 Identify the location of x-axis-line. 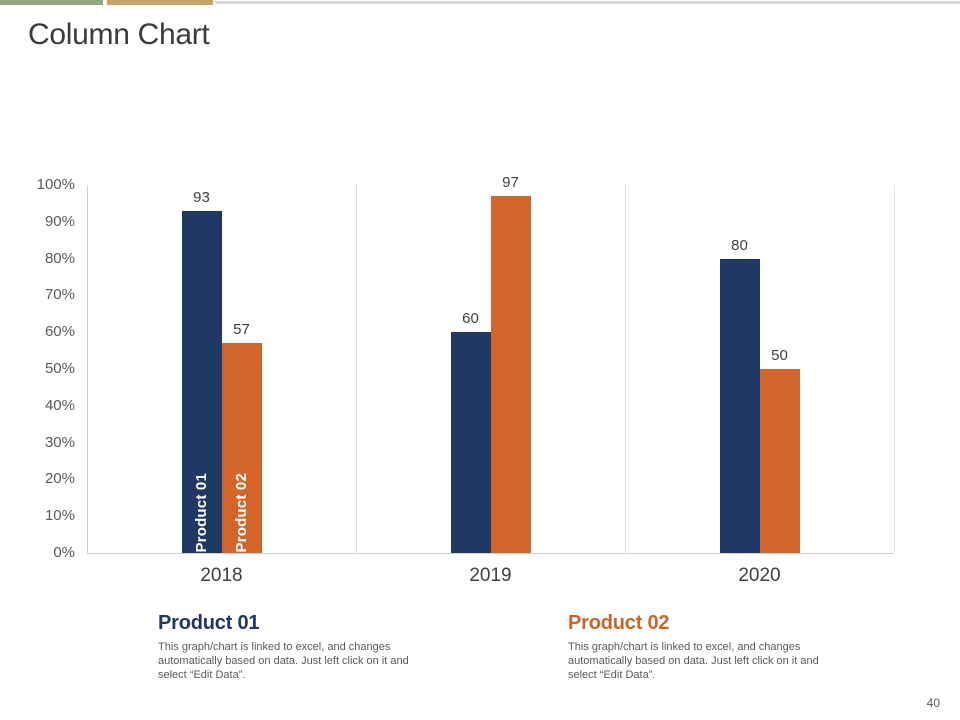
(490, 553).